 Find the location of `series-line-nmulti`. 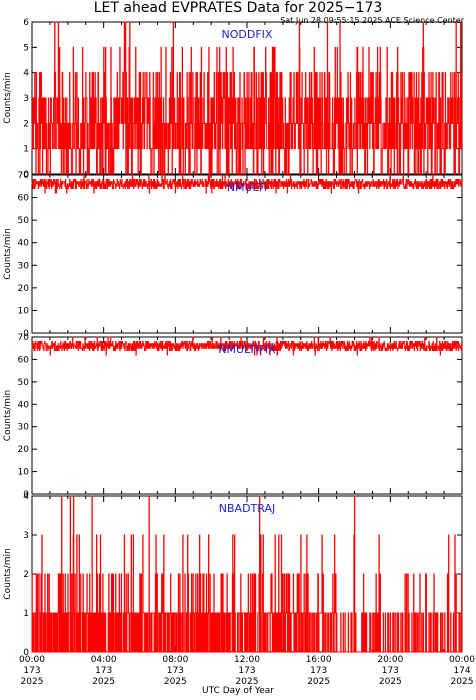

series-line-nmulti is located at coordinates (247, 184).